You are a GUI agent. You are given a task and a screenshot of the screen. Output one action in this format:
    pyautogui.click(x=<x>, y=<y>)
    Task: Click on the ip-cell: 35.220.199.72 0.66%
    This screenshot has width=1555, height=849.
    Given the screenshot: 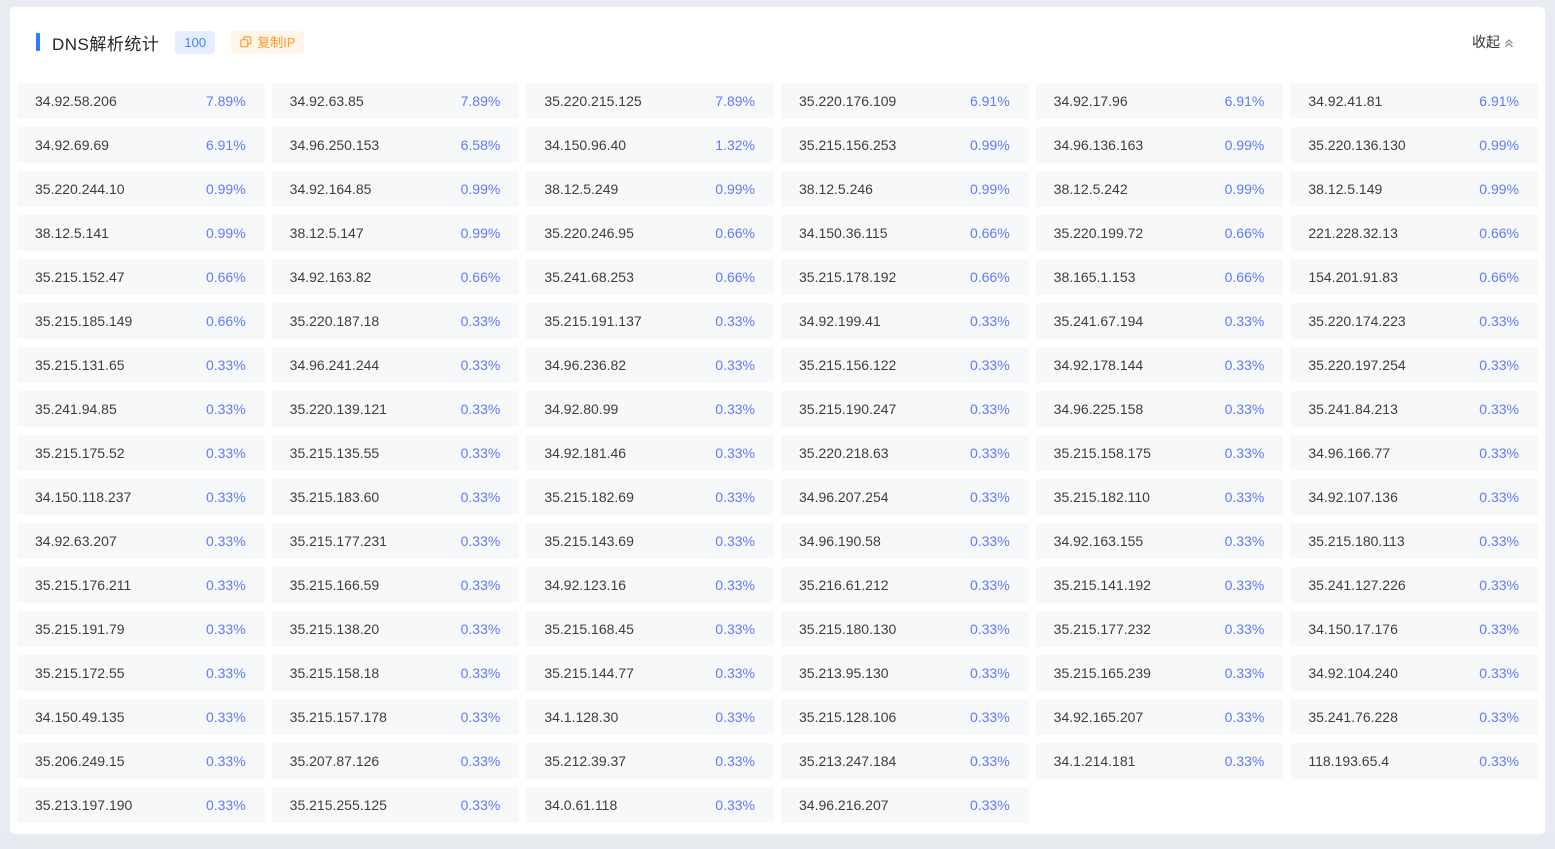 What is the action you would take?
    pyautogui.click(x=1159, y=233)
    